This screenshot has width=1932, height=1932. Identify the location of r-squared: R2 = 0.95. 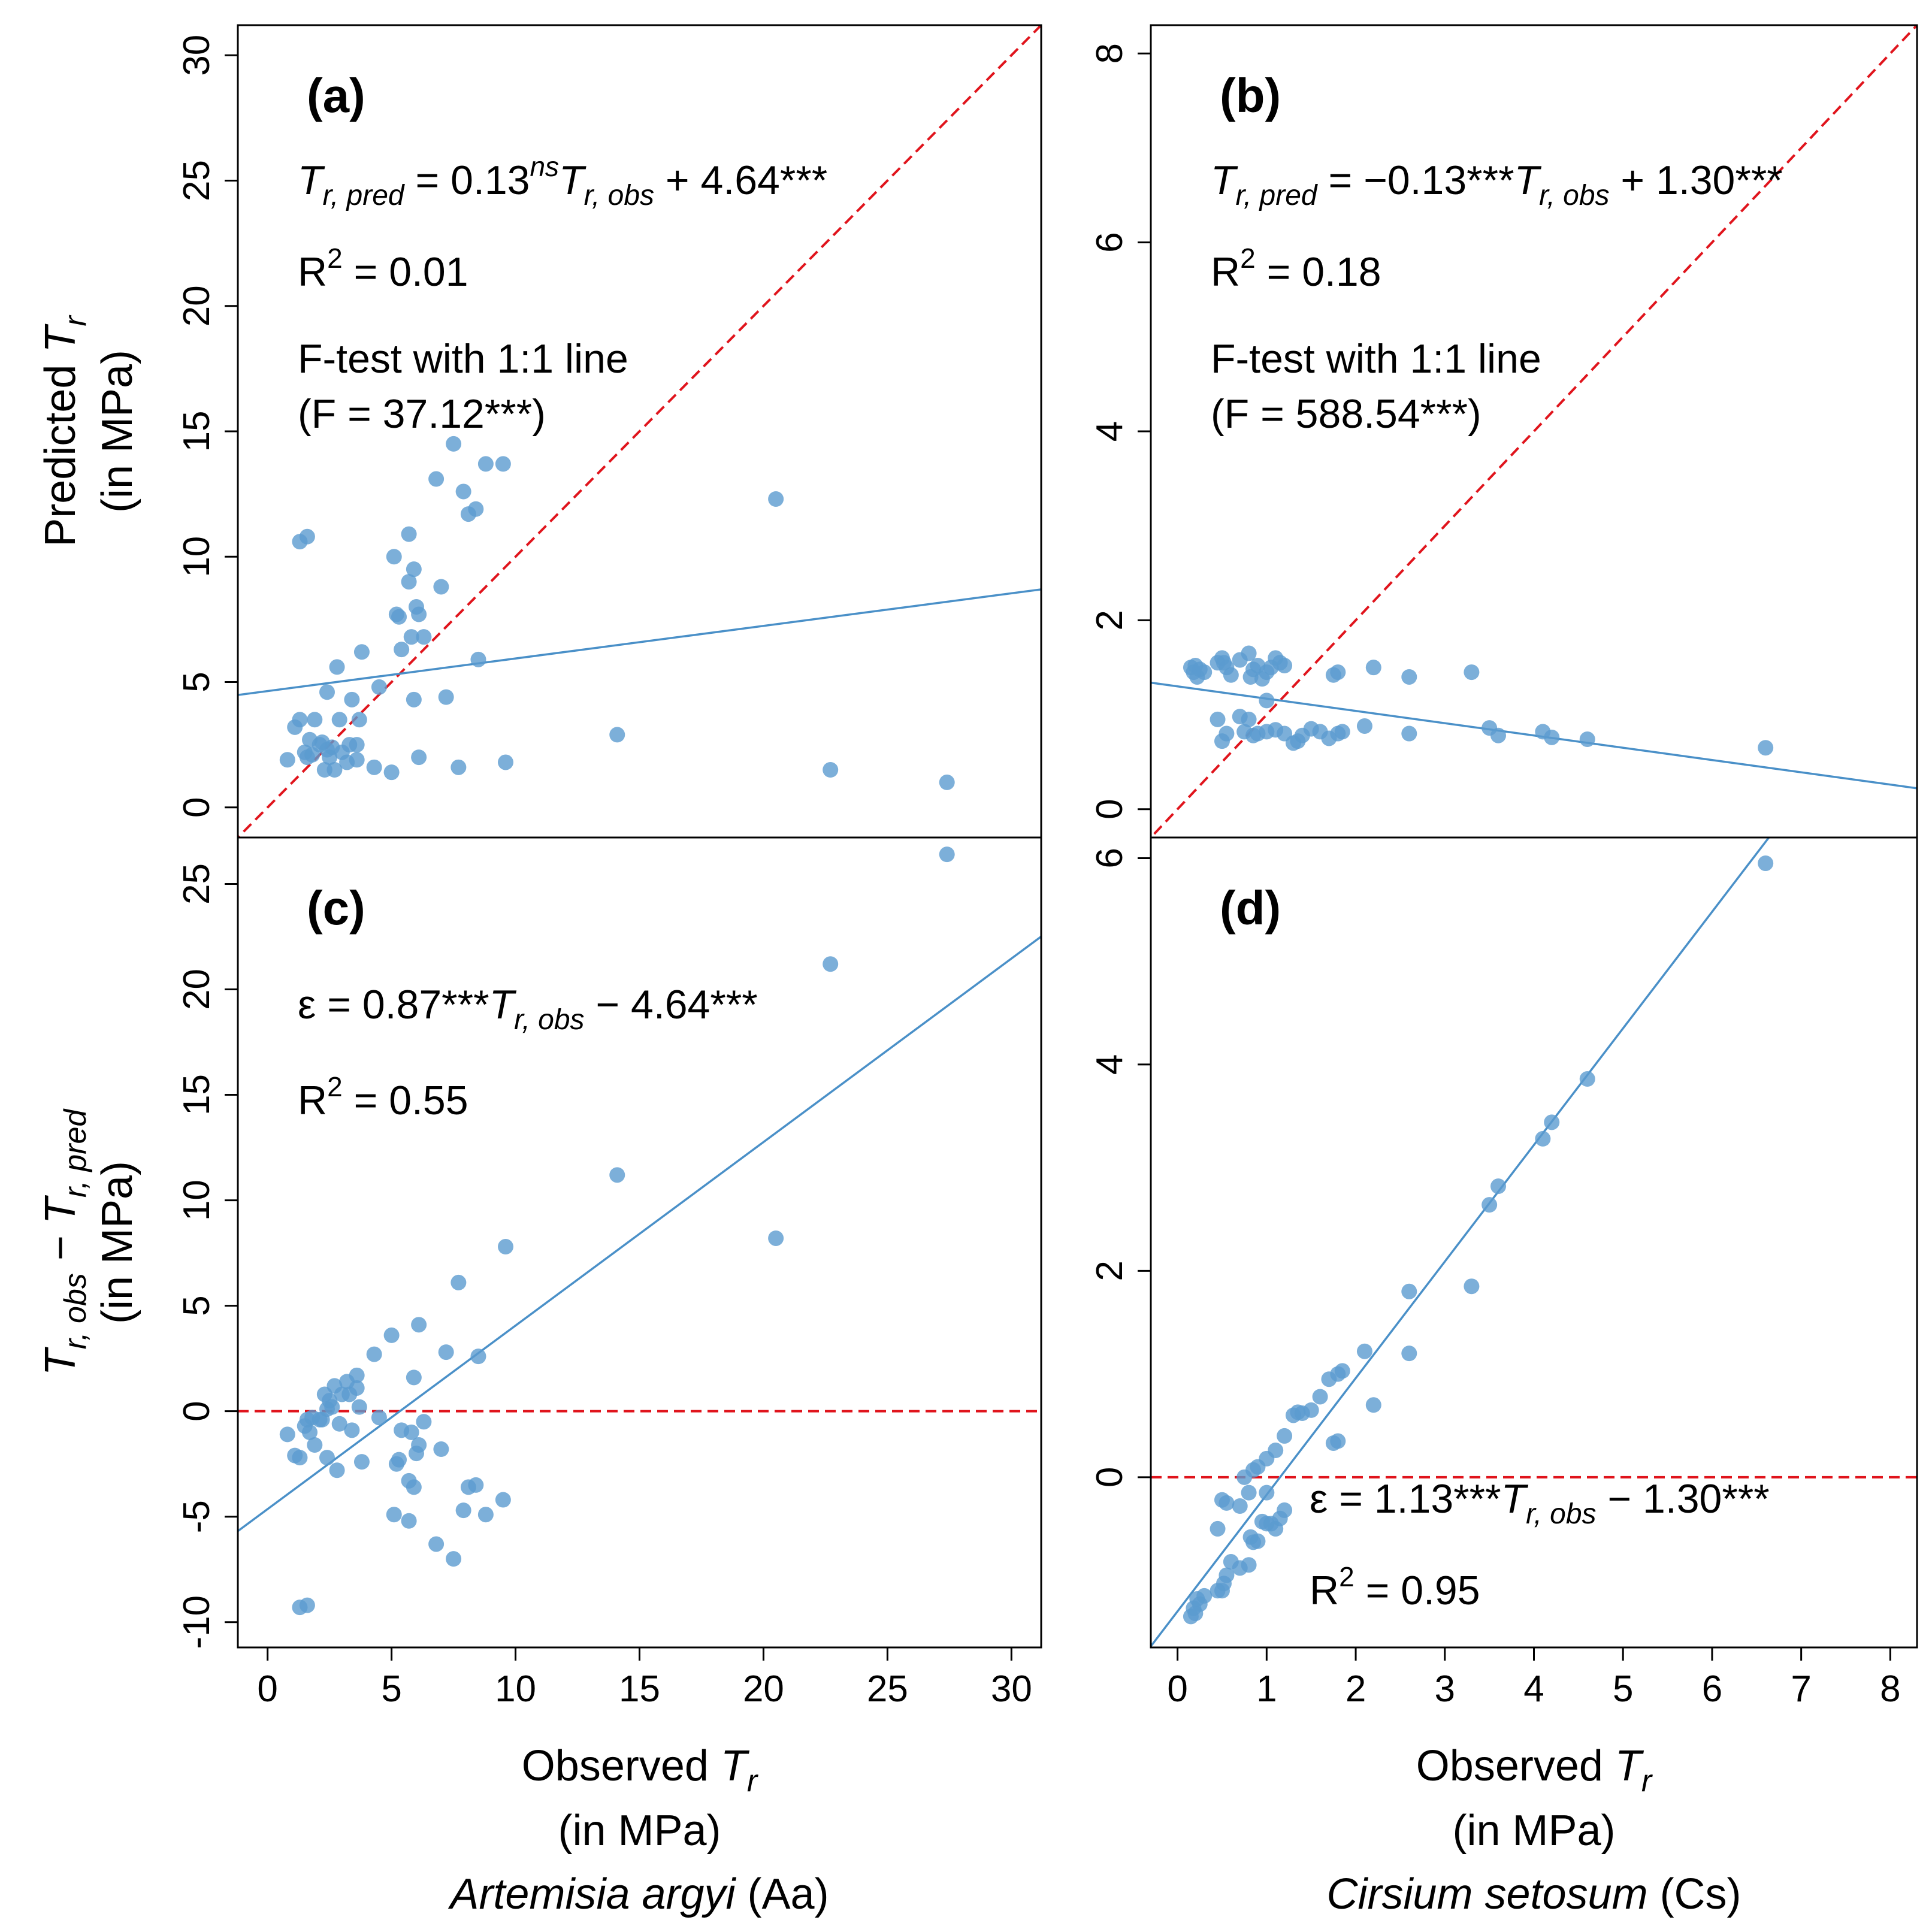
(1395, 1587).